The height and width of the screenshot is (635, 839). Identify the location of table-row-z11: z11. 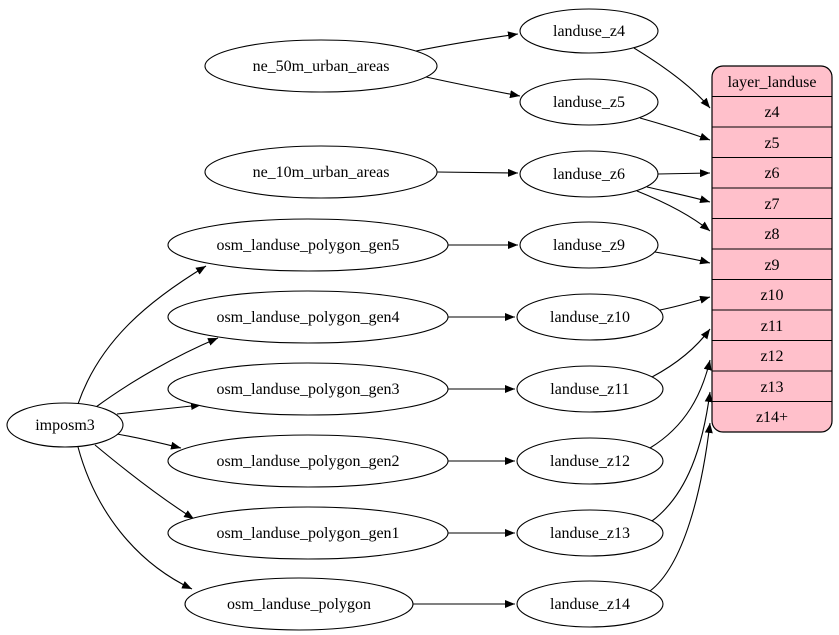
(772, 326).